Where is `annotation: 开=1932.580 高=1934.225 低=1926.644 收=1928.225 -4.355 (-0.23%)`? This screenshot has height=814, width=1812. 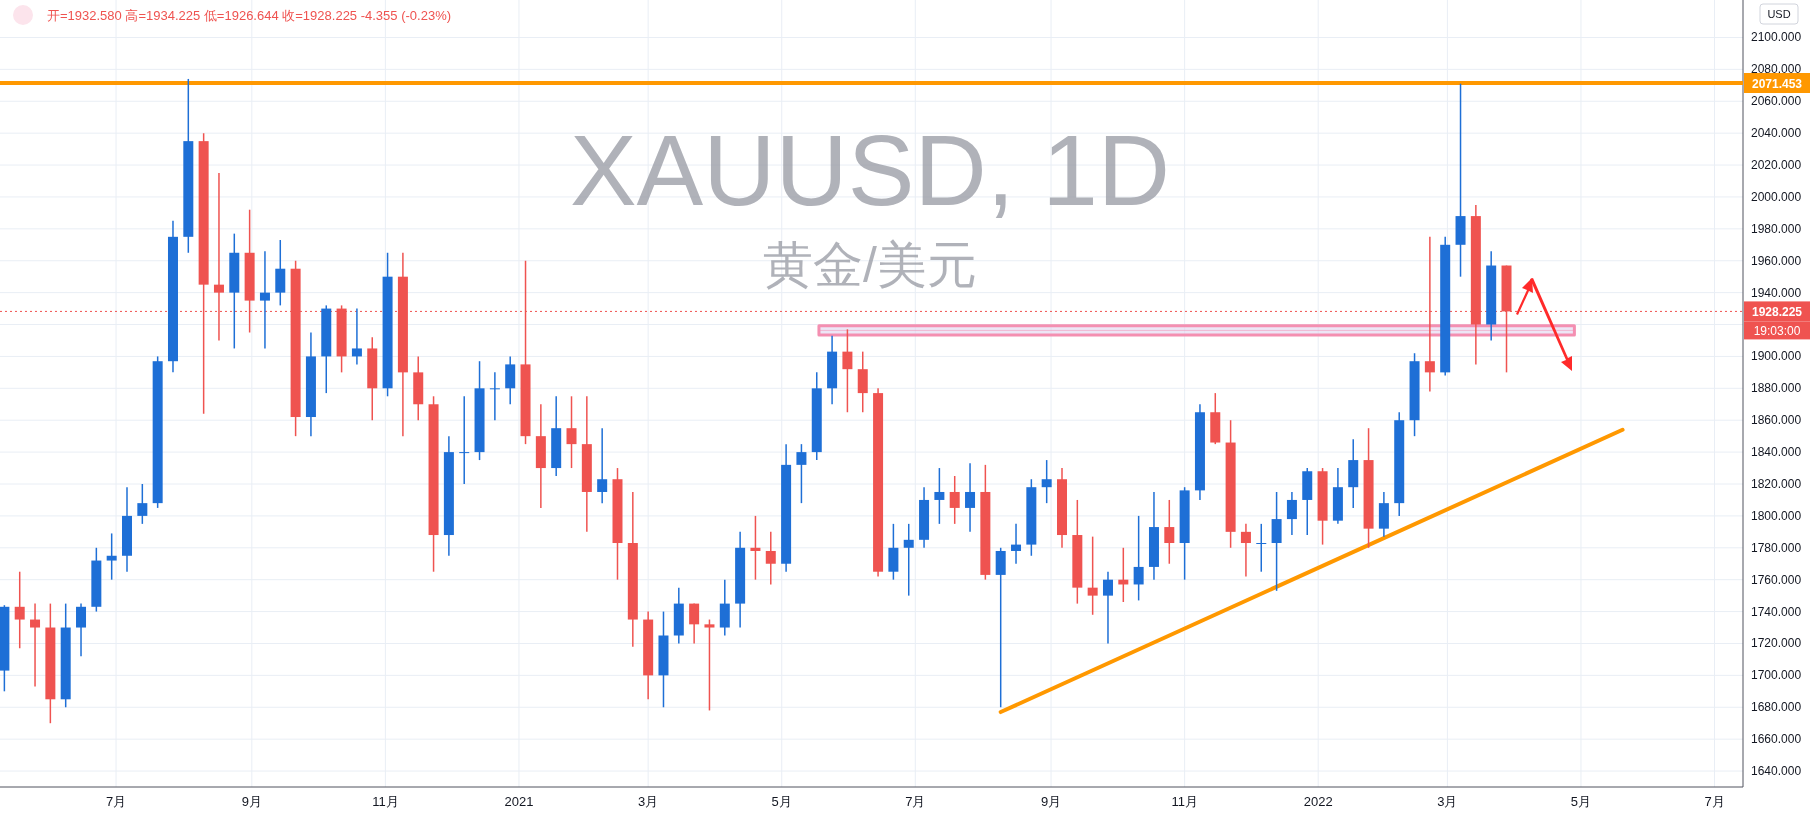 annotation: 开=1932.580 高=1934.225 低=1926.644 收=1928.225 -4.355 (-0.23%) is located at coordinates (249, 15).